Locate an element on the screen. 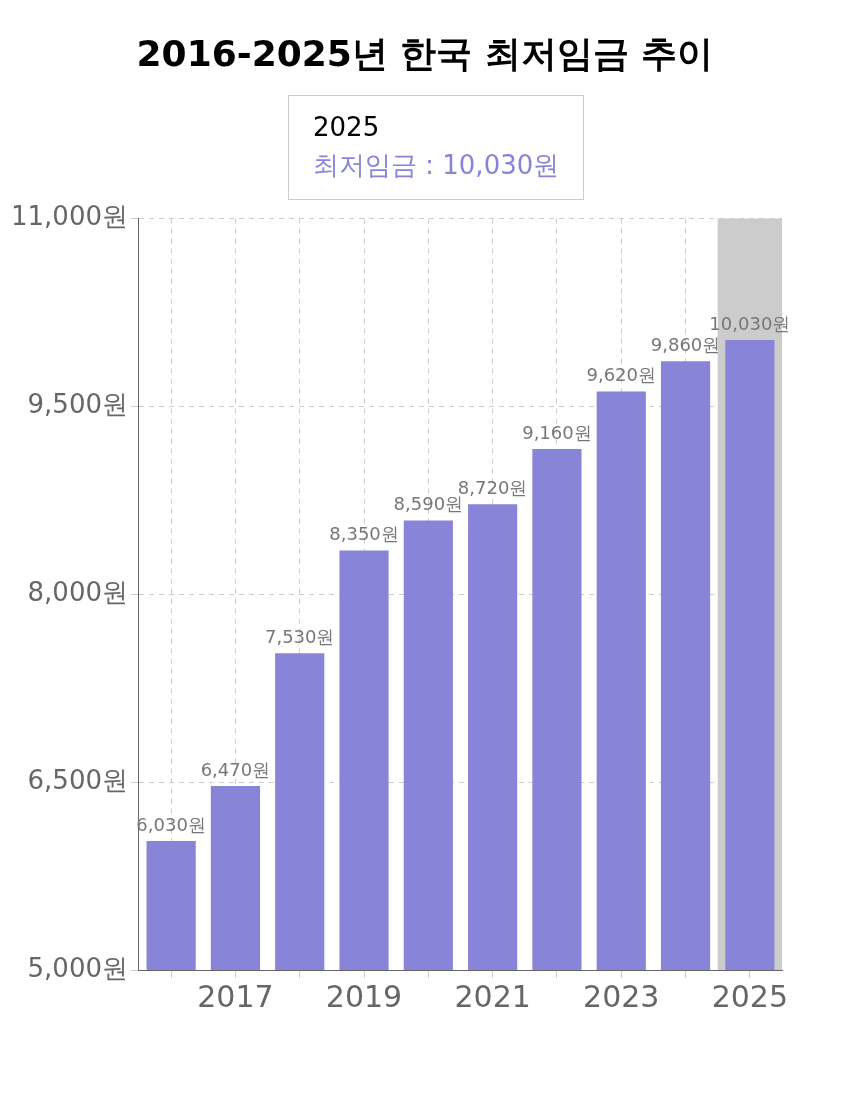 Image resolution: width=850 pixels, height=1100 pixels. data-label: 6,470원 is located at coordinates (235, 769).